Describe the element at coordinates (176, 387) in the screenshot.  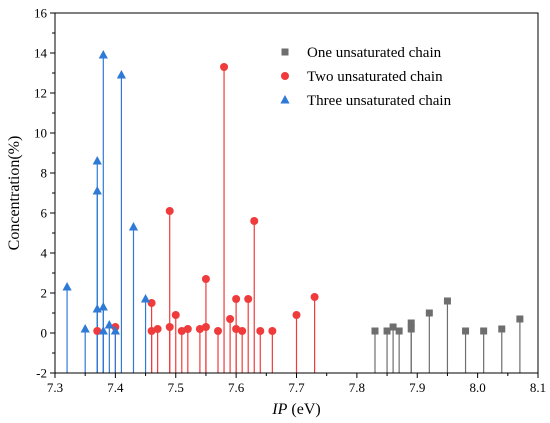
I see `x-tick-label: 7.5` at that location.